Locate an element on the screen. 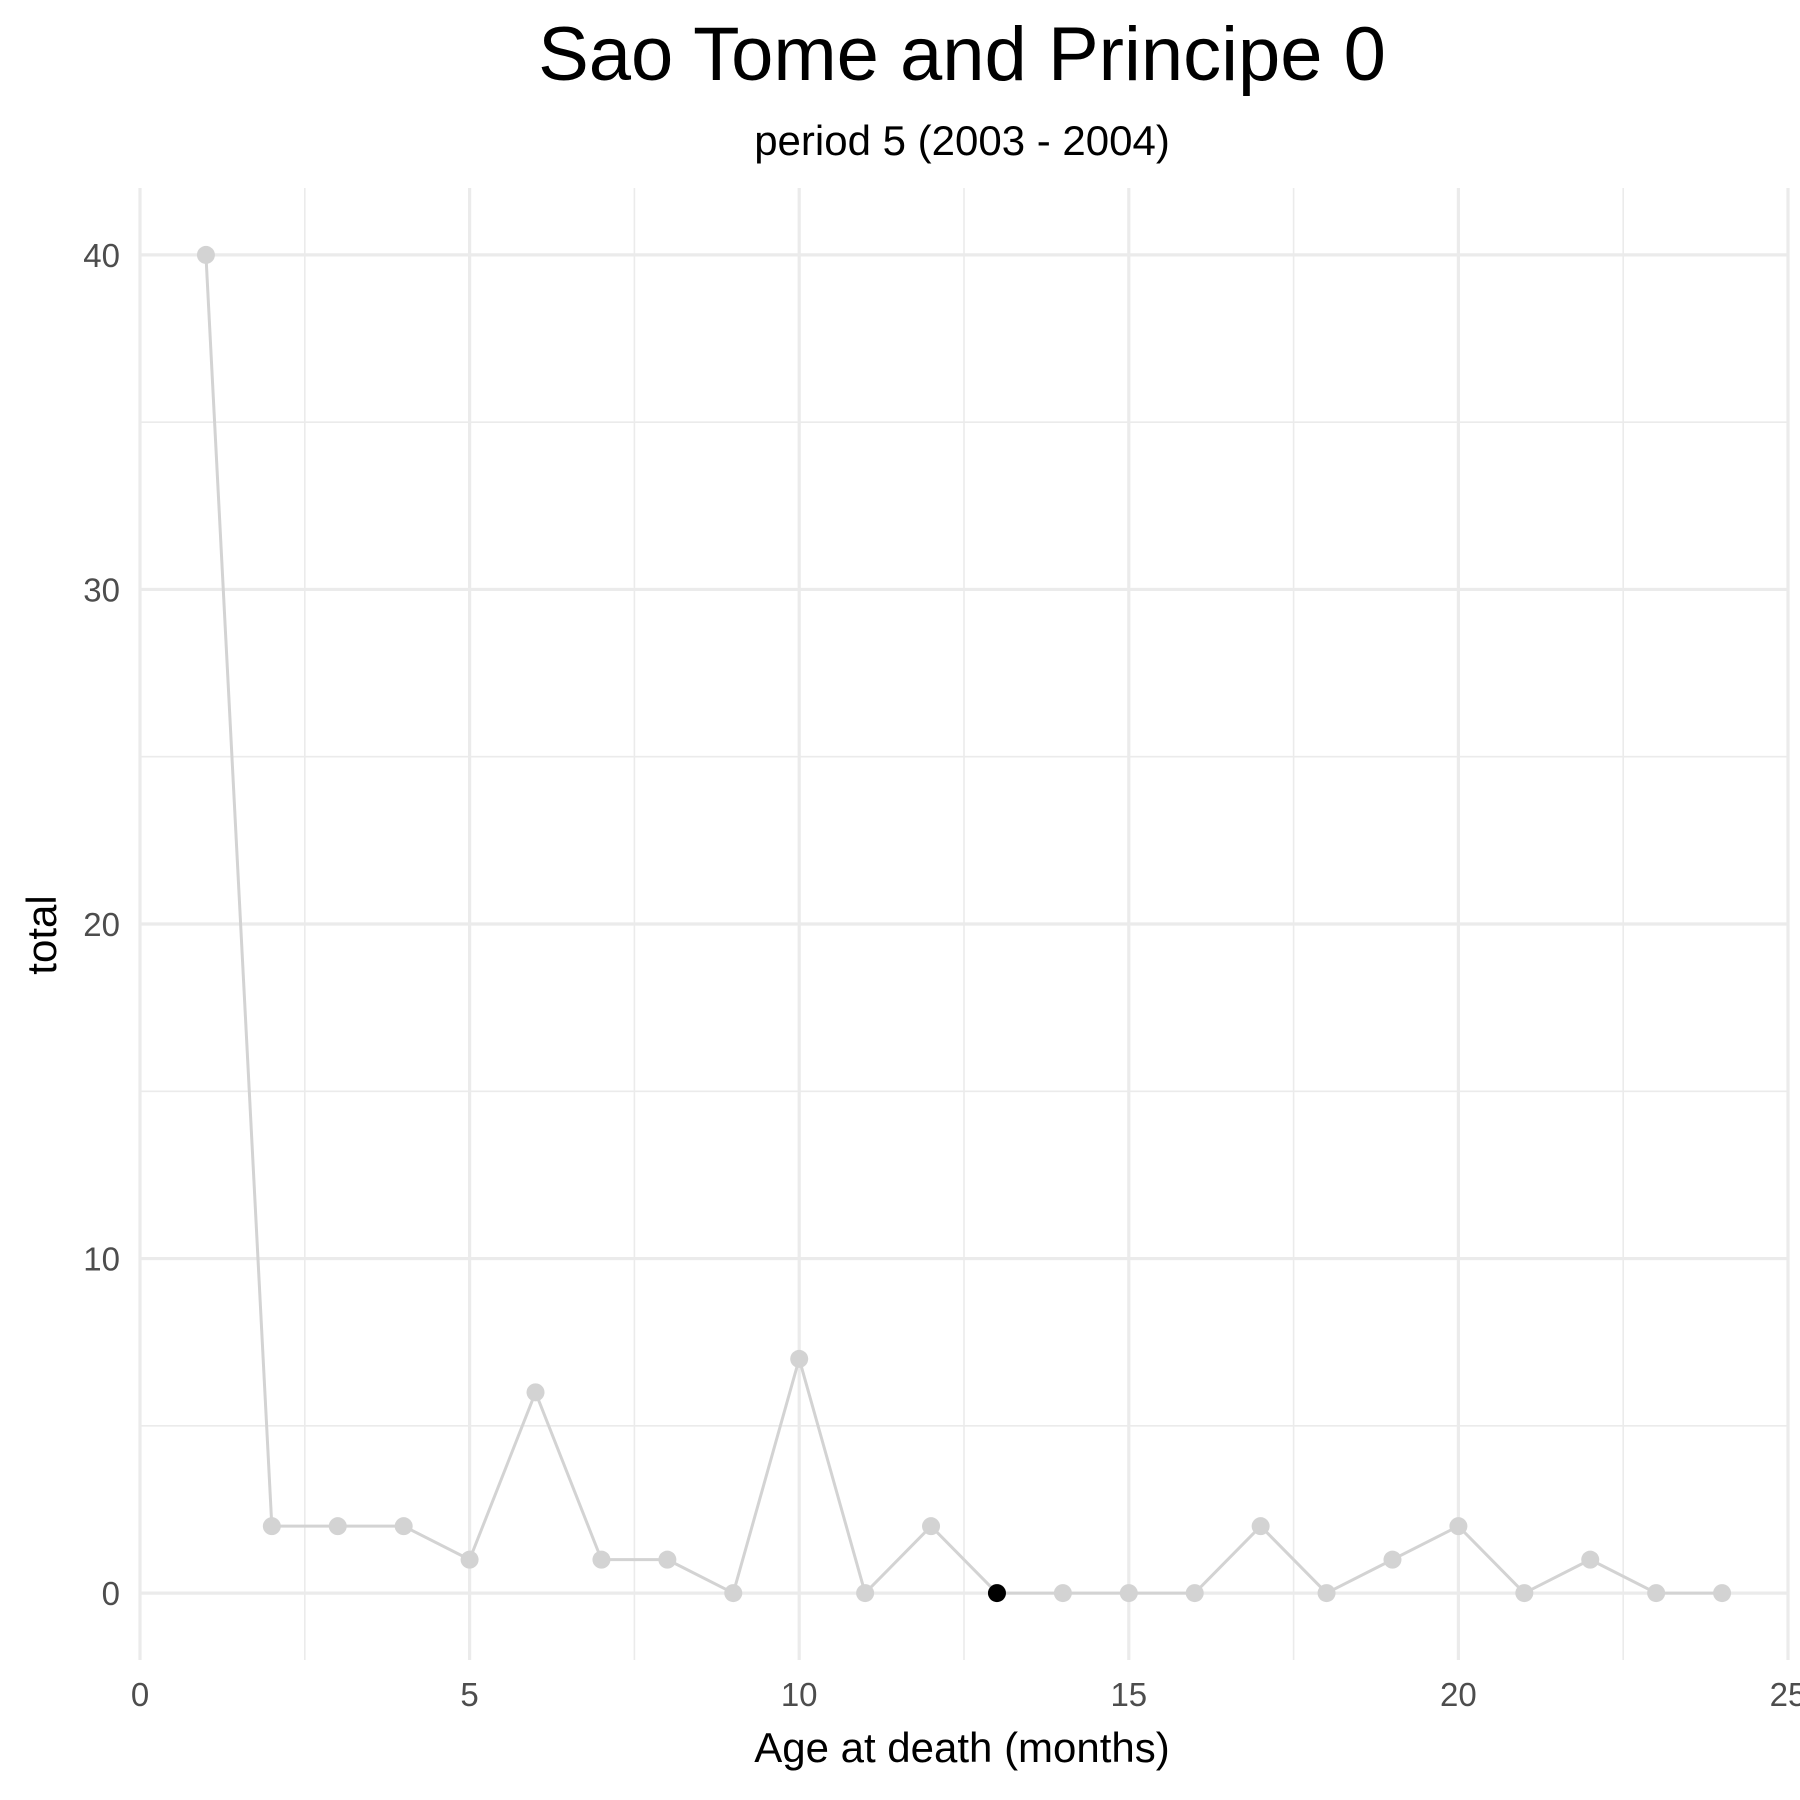 The image size is (1800, 1800). x-tick-label: 20 is located at coordinates (1458, 1694).